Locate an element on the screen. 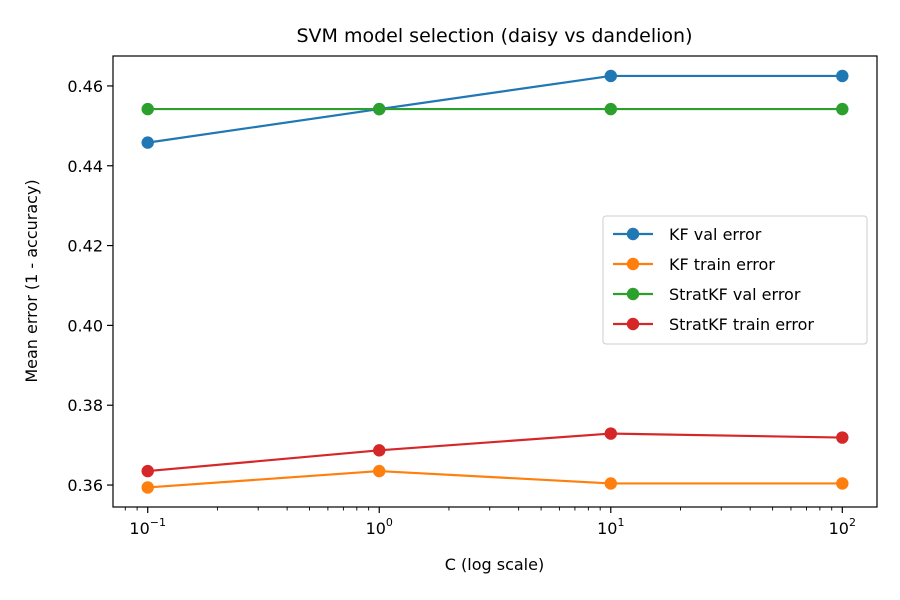 The width and height of the screenshot is (900, 600). y-tick-label: 0.46 is located at coordinates (85, 86).